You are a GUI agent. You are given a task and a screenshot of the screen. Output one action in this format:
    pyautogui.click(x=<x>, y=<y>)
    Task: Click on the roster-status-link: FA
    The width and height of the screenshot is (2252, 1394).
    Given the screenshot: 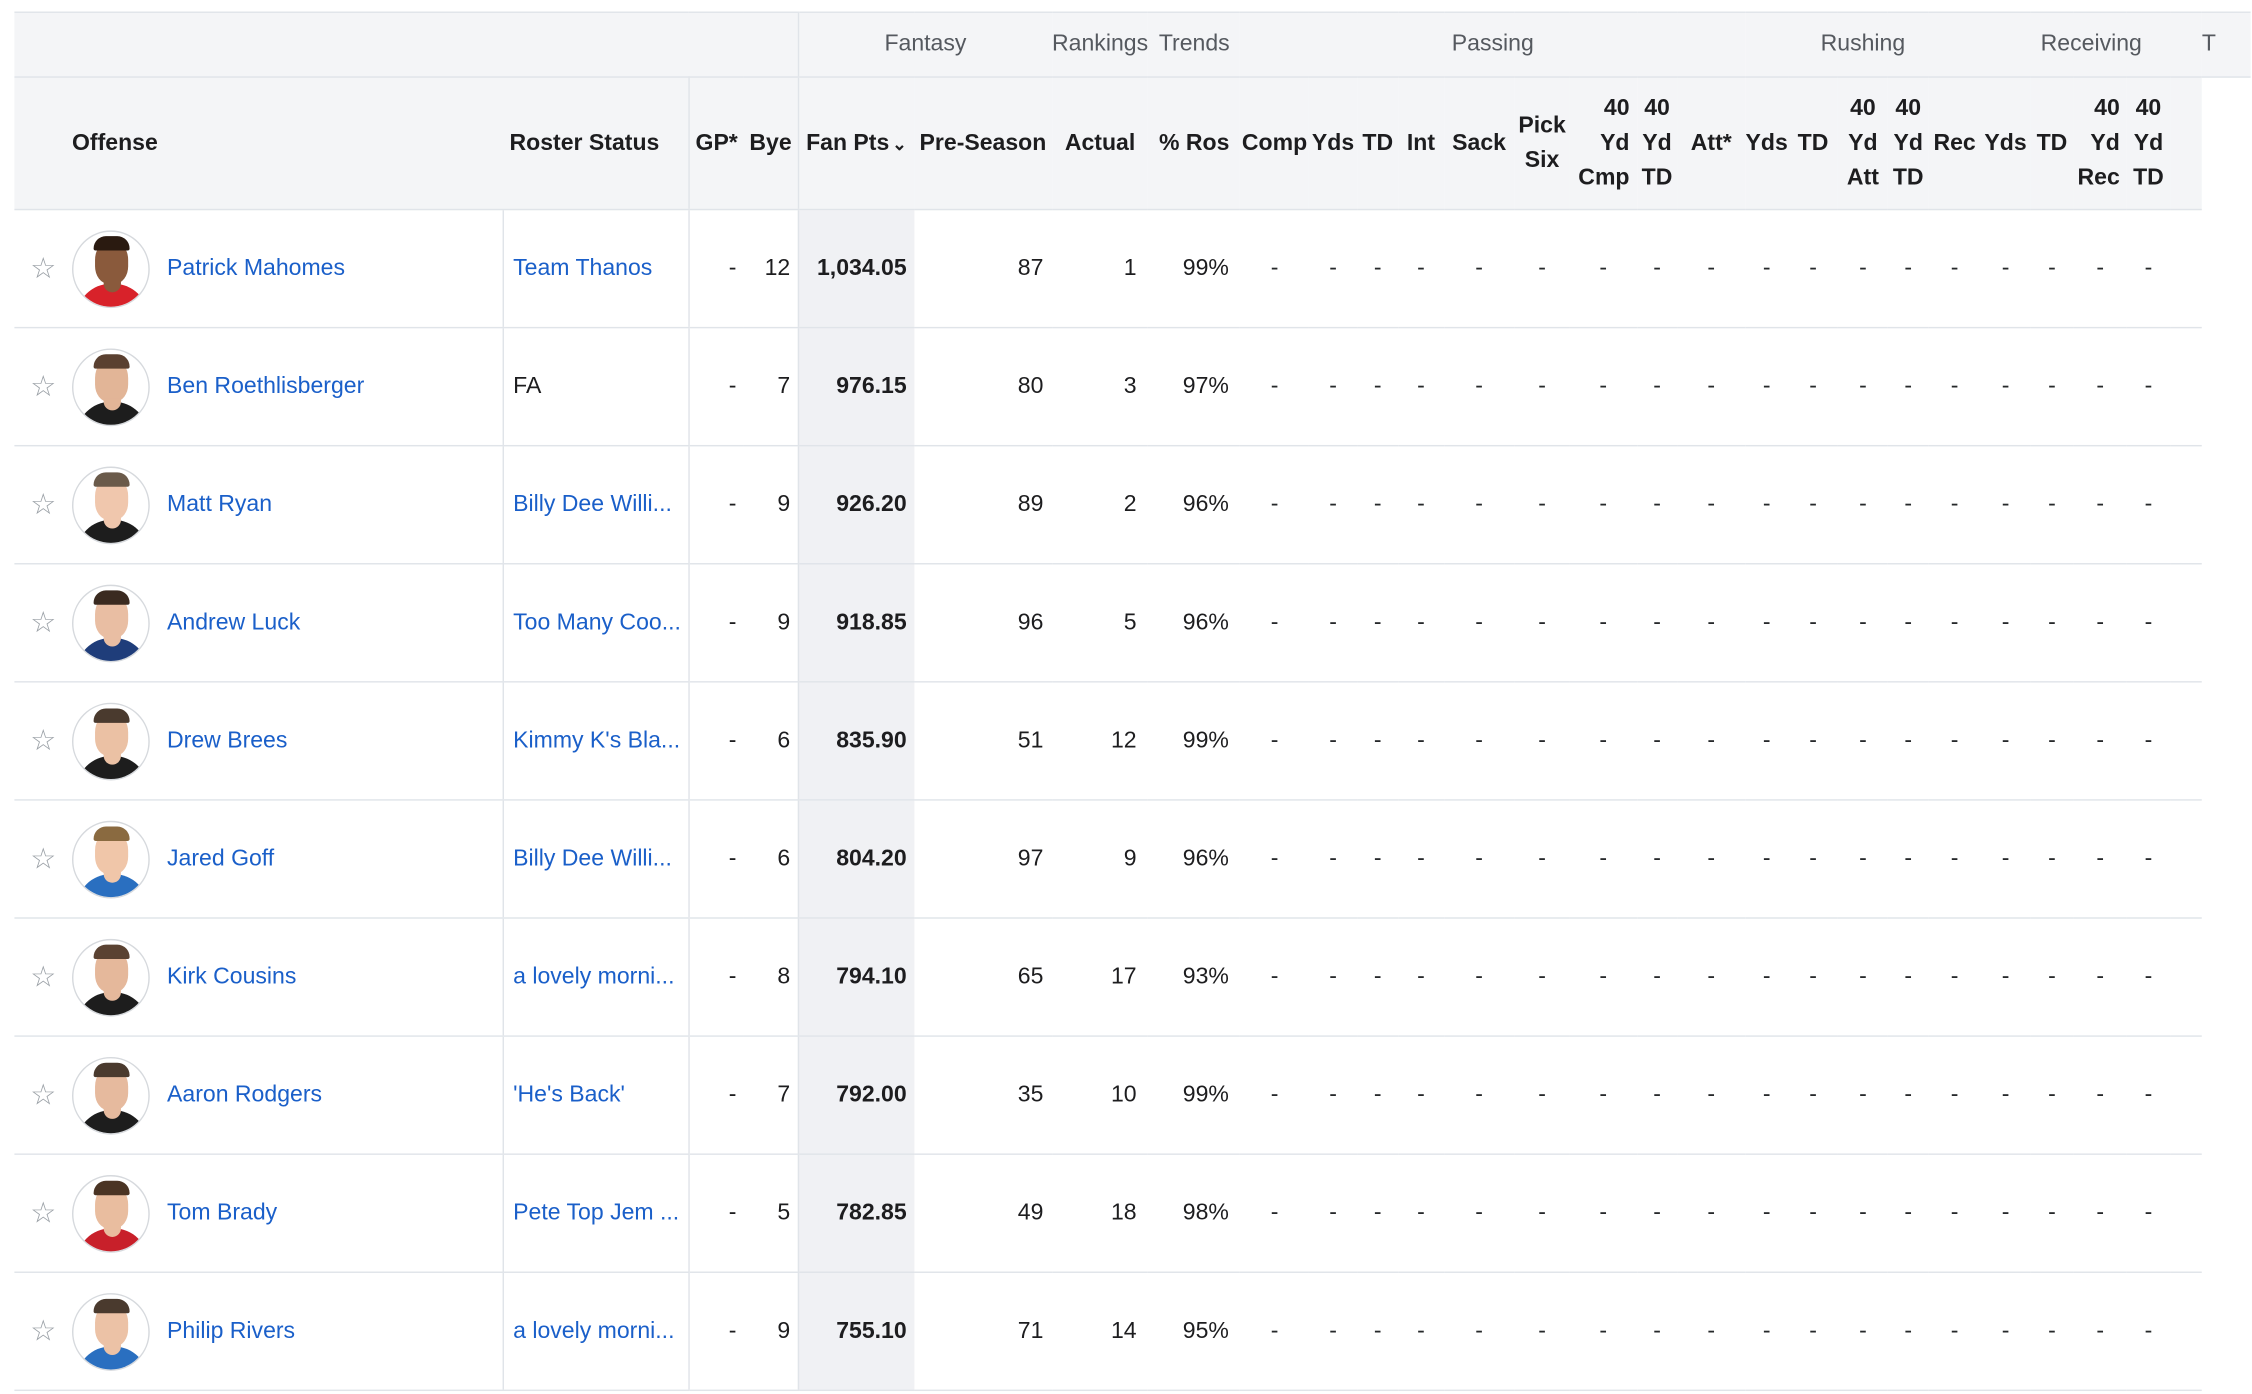 What is the action you would take?
    pyautogui.click(x=527, y=386)
    